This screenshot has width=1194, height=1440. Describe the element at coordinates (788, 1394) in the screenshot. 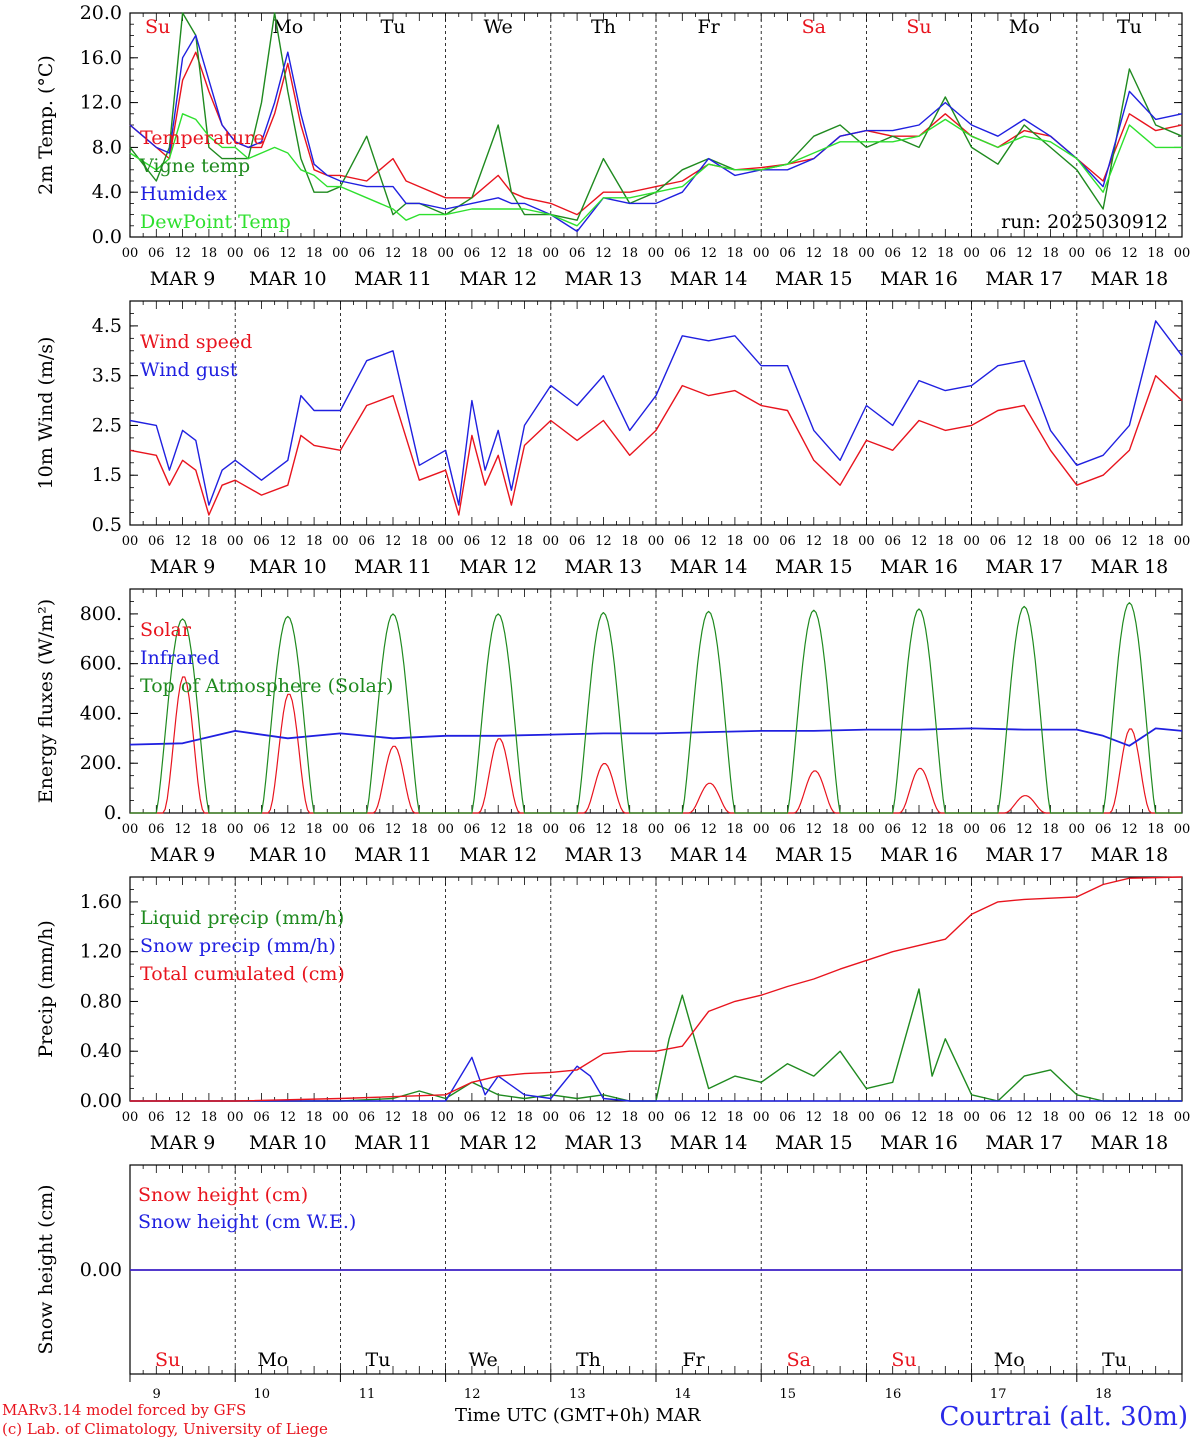

I see `day-number-label: 15` at that location.